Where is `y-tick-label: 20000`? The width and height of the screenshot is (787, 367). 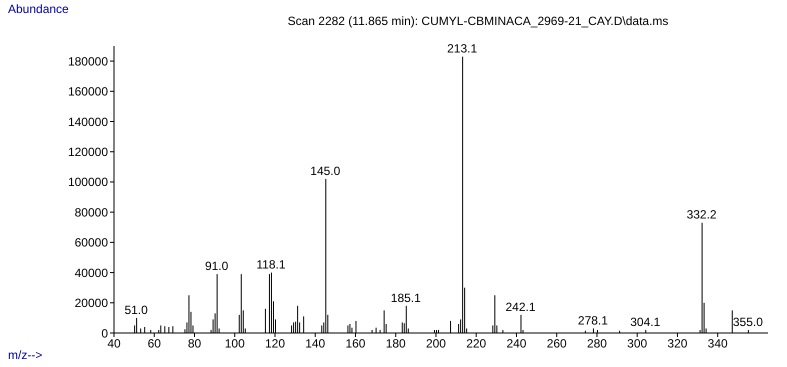 y-tick-label: 20000 is located at coordinates (91, 303).